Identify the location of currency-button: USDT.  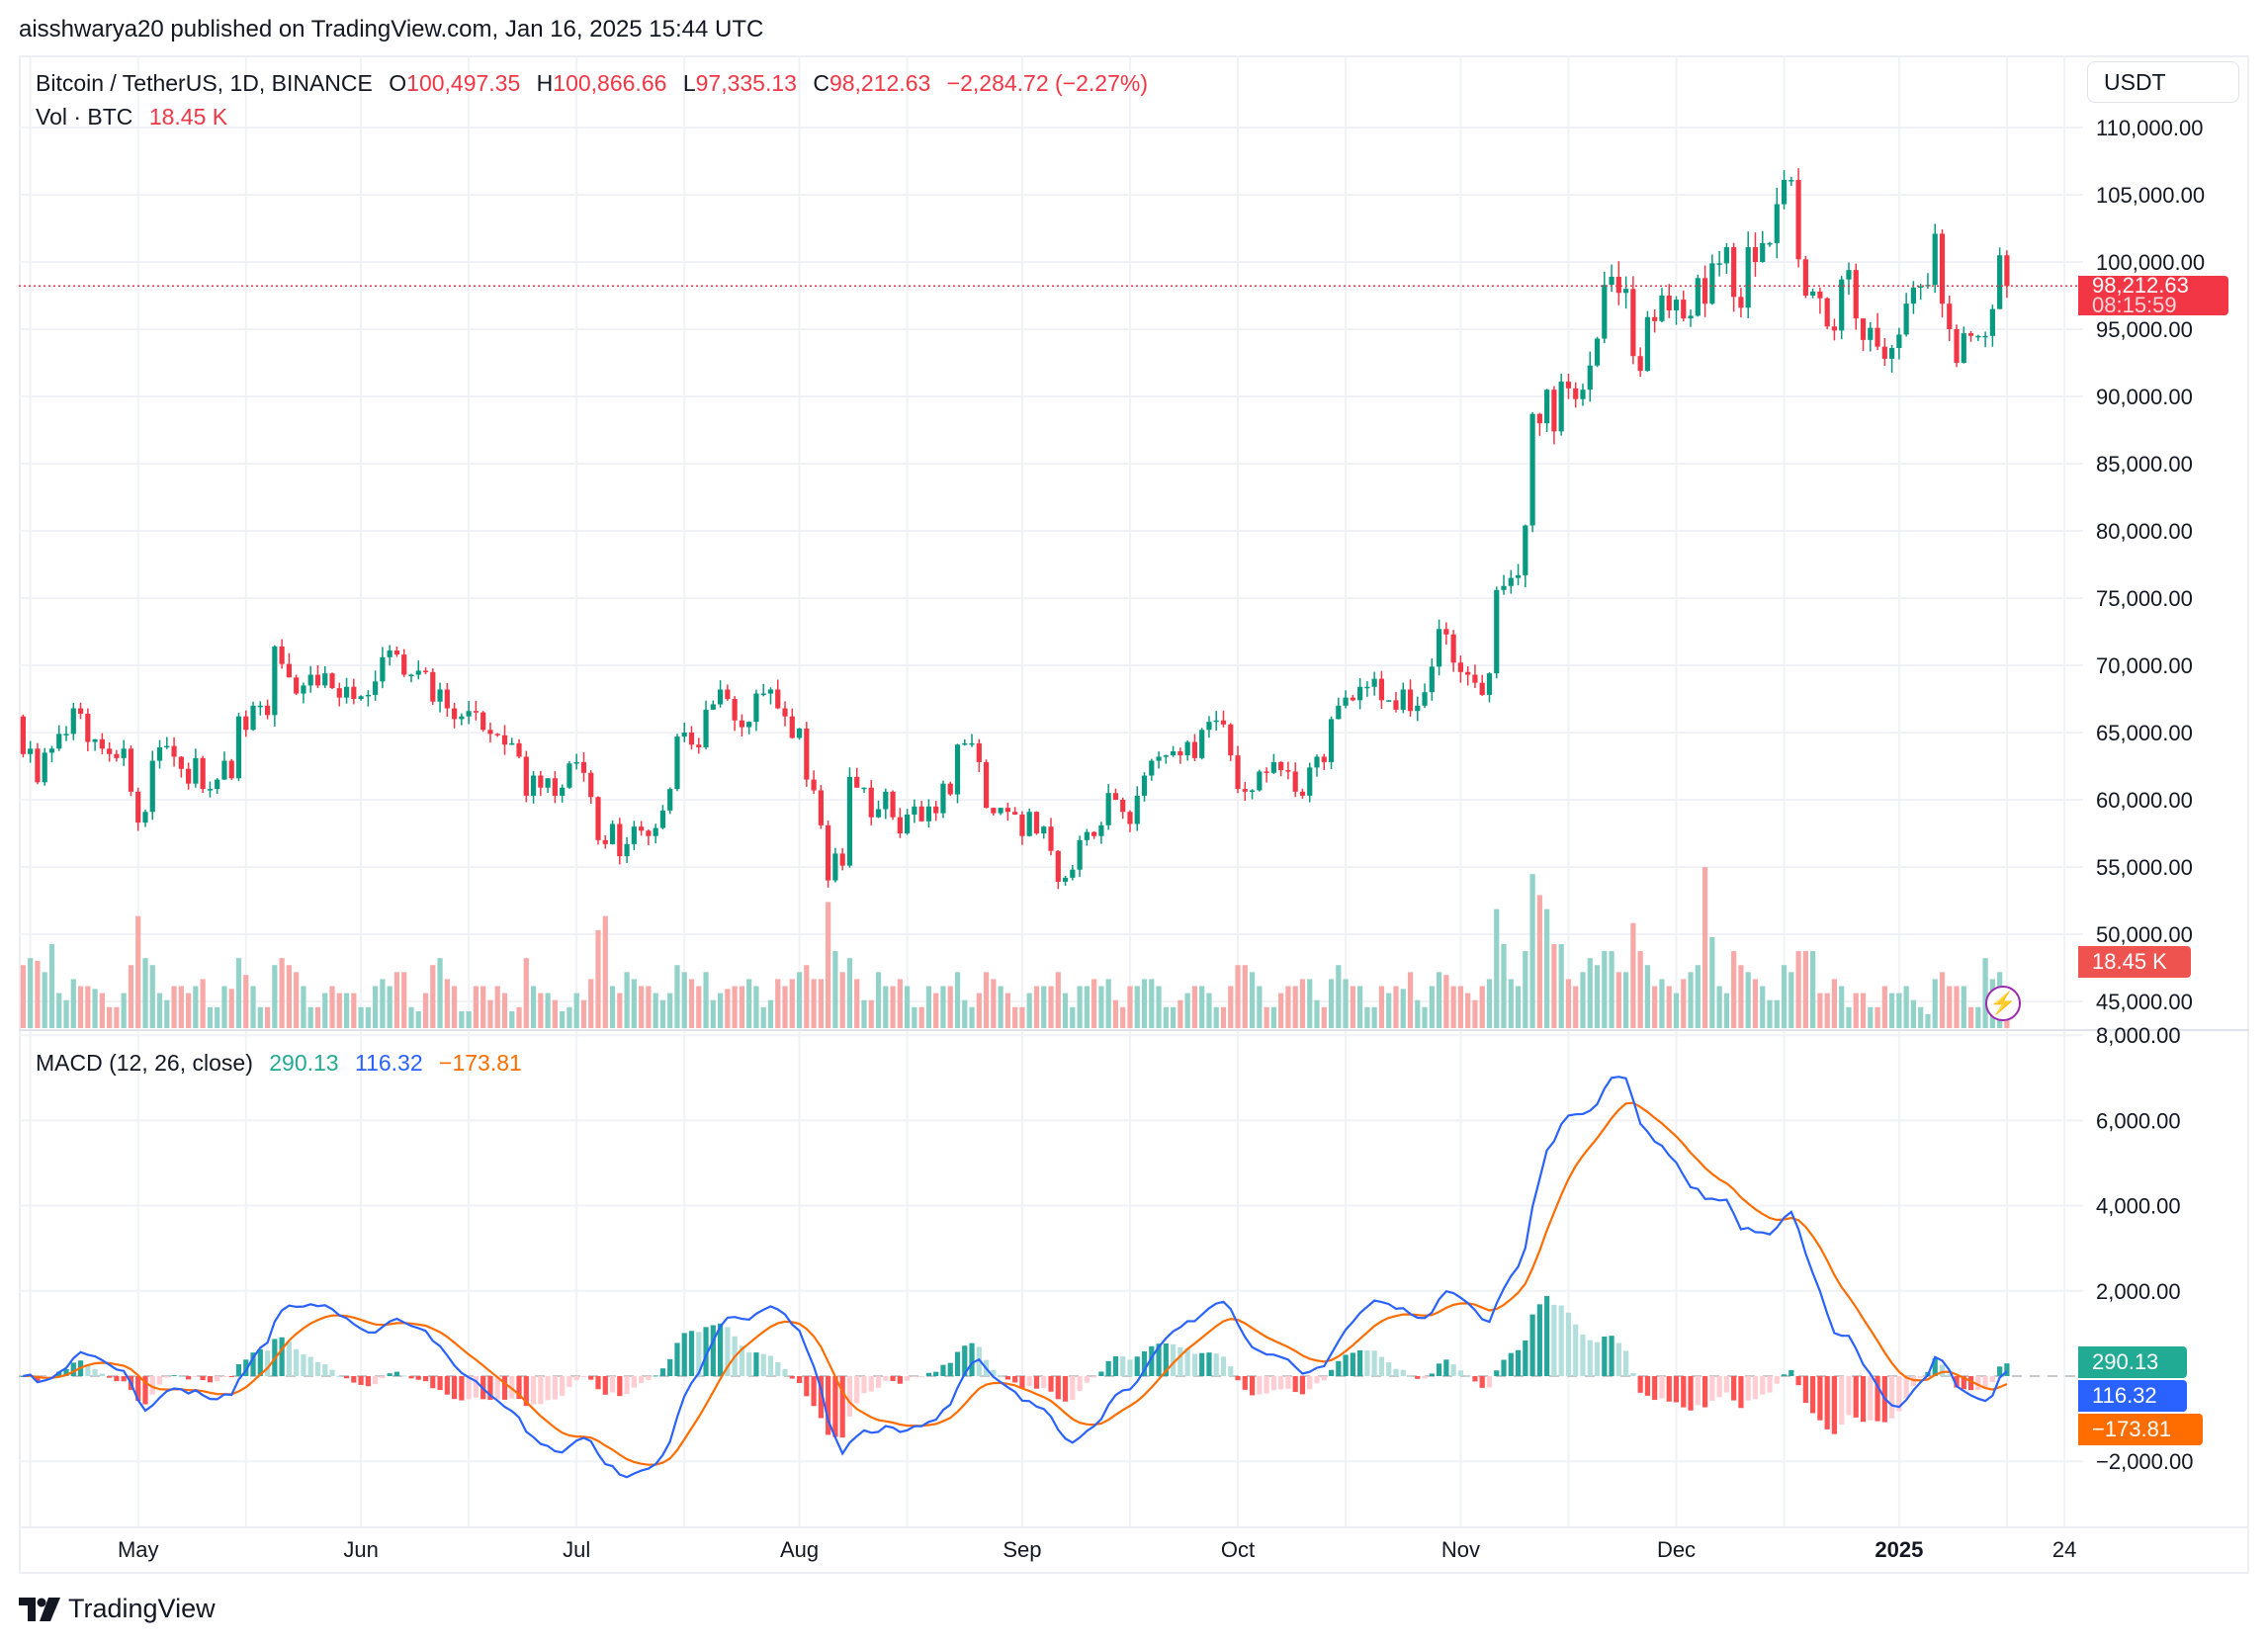
(2163, 82).